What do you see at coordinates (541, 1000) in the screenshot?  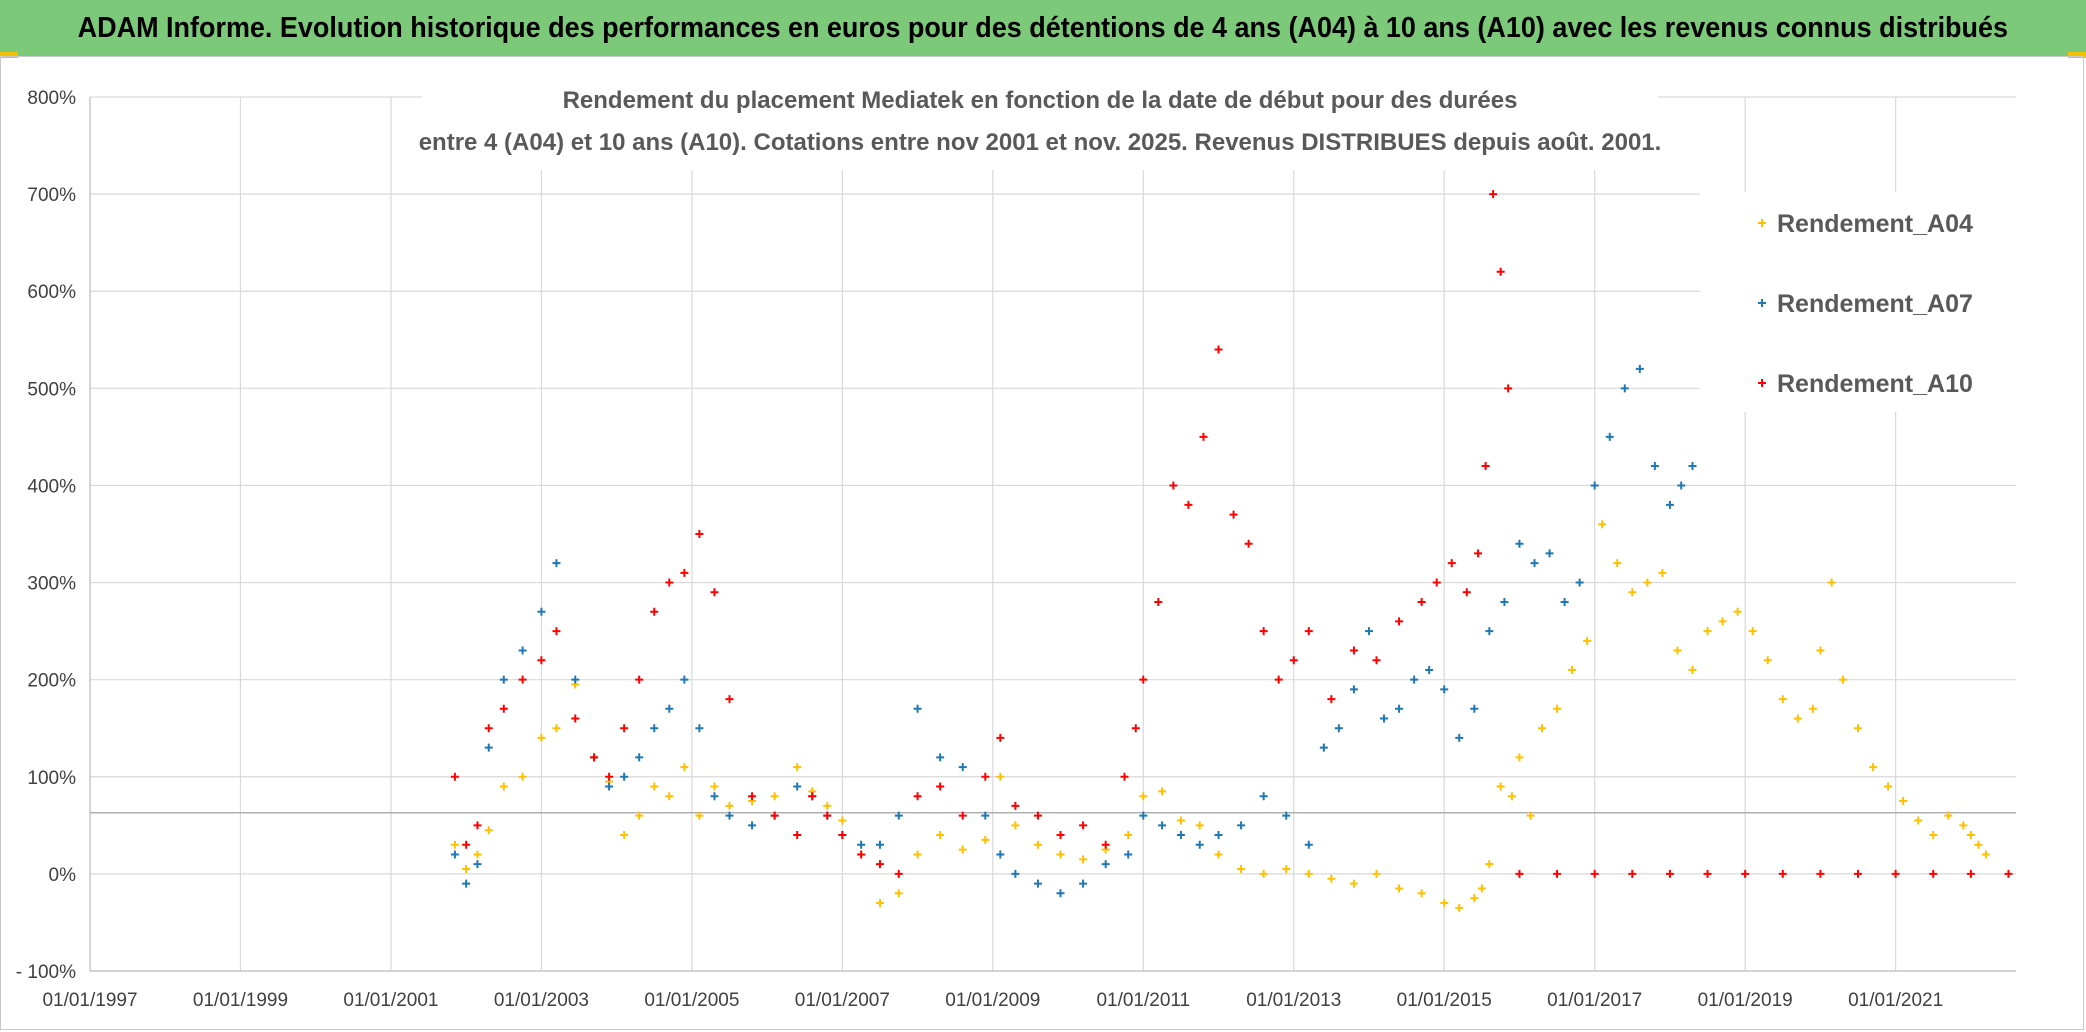 I see `x-tick-label: 01/01/2003` at bounding box center [541, 1000].